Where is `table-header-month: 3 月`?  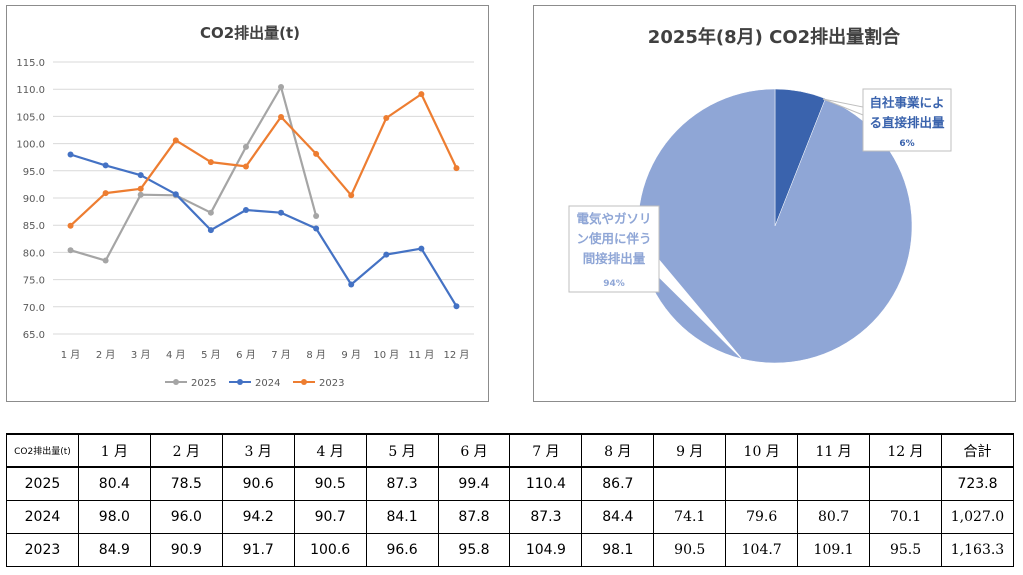
table-header-month: 3 月 is located at coordinates (258, 450).